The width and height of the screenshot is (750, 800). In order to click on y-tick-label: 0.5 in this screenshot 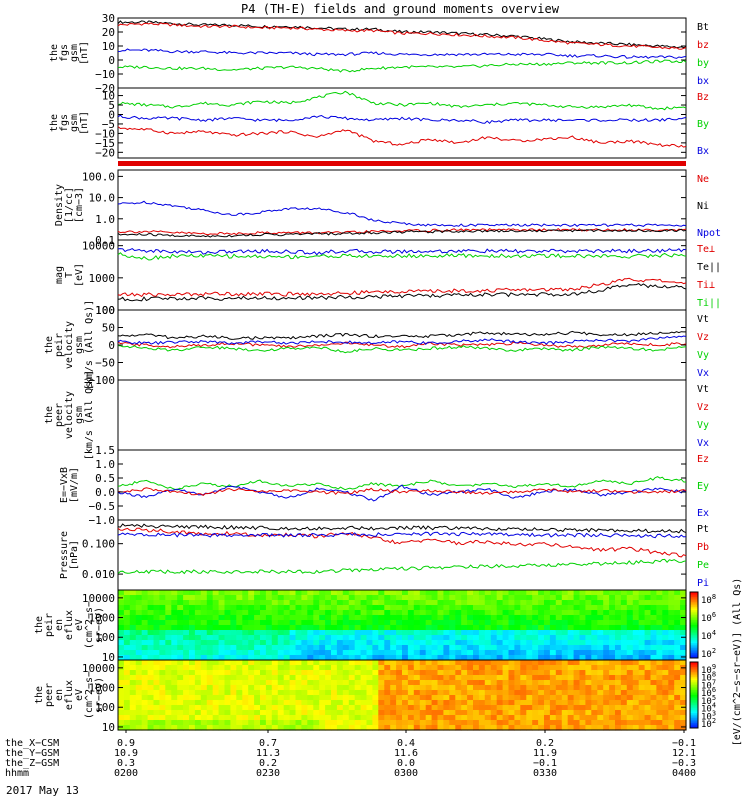, I will do `click(105, 478)`.